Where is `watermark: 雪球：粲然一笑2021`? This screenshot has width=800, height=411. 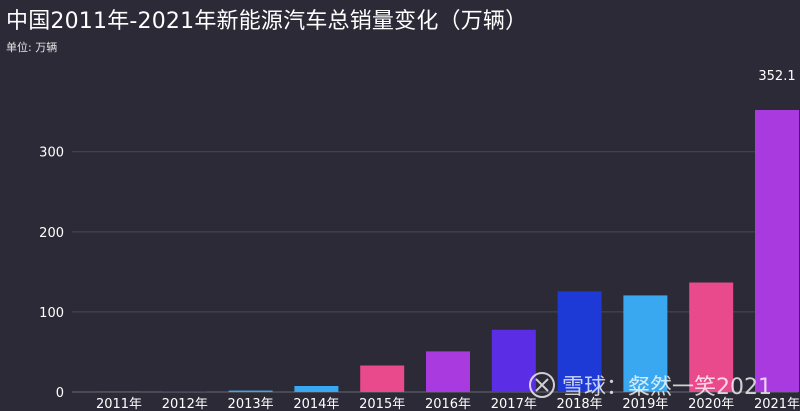
watermark: 雪球：粲然一笑2021 is located at coordinates (650, 385).